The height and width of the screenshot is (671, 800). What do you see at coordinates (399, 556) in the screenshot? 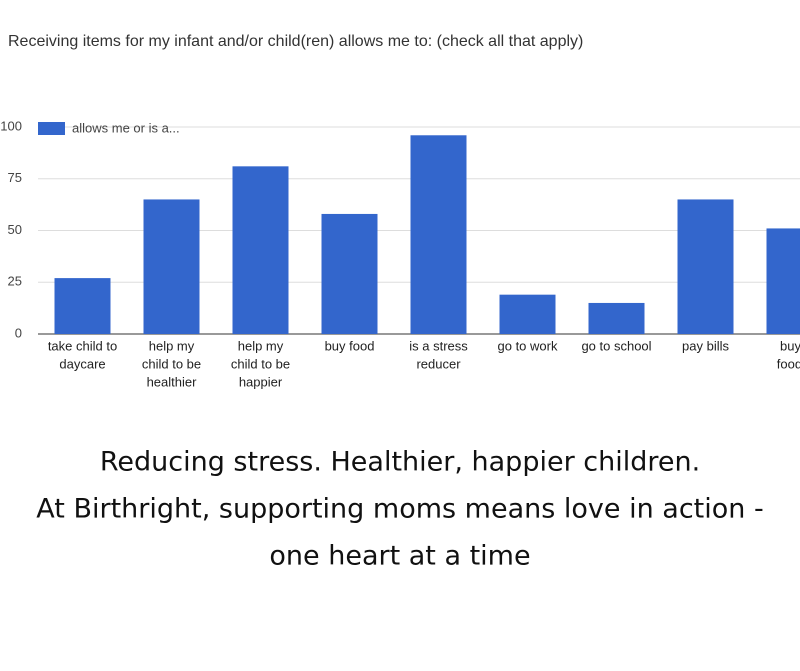
I see `caption-line: one heart at a time` at bounding box center [399, 556].